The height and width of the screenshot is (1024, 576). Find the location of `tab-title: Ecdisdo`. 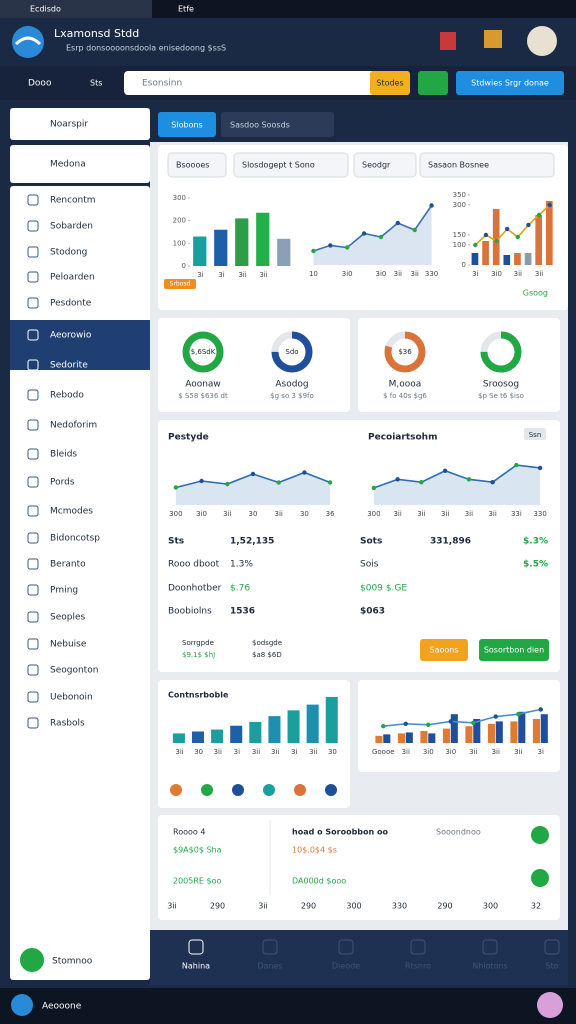

tab-title: Ecdisdo is located at coordinates (45, 9).